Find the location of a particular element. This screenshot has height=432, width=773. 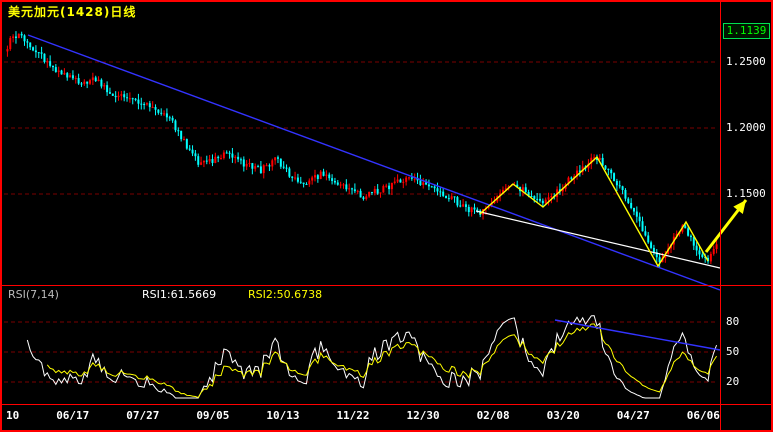

wave-zigzag is located at coordinates (594, 211).